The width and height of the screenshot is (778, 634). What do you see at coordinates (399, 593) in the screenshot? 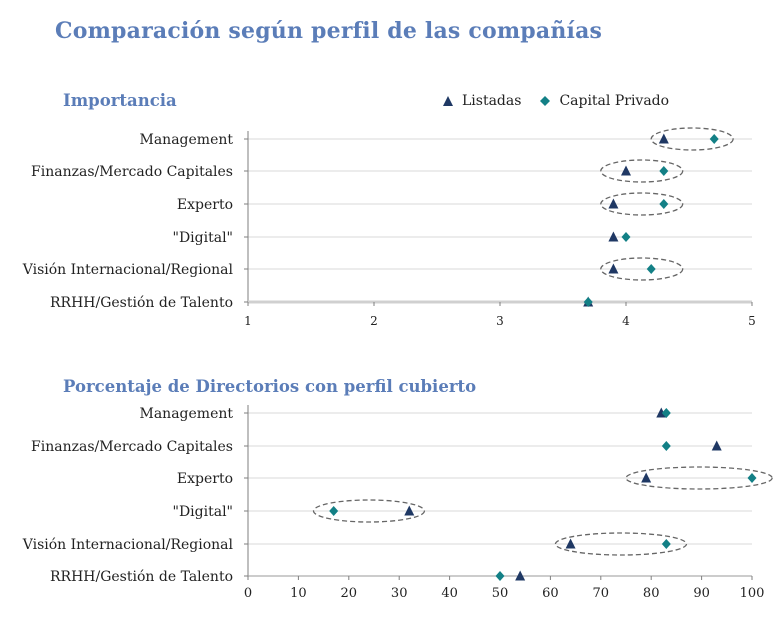
I see `x-tick-label: 30` at bounding box center [399, 593].